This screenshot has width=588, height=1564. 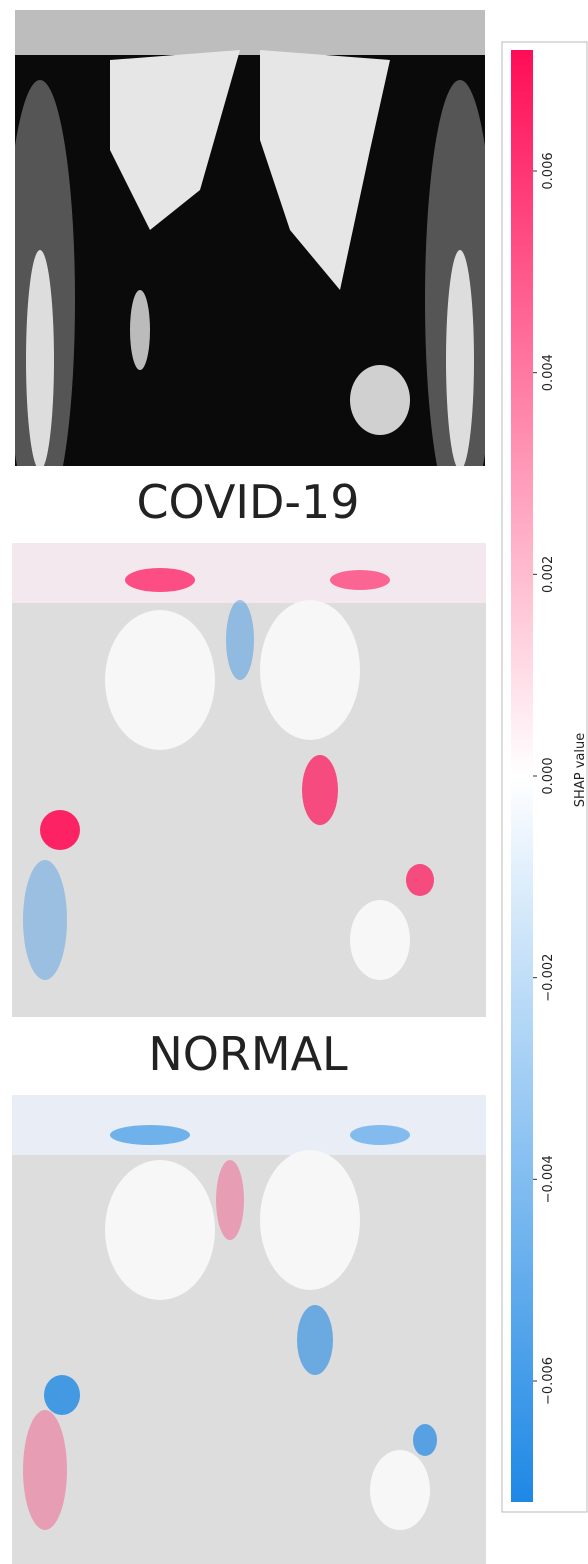 I want to click on tick-label: −0.002, so click(x=548, y=978).